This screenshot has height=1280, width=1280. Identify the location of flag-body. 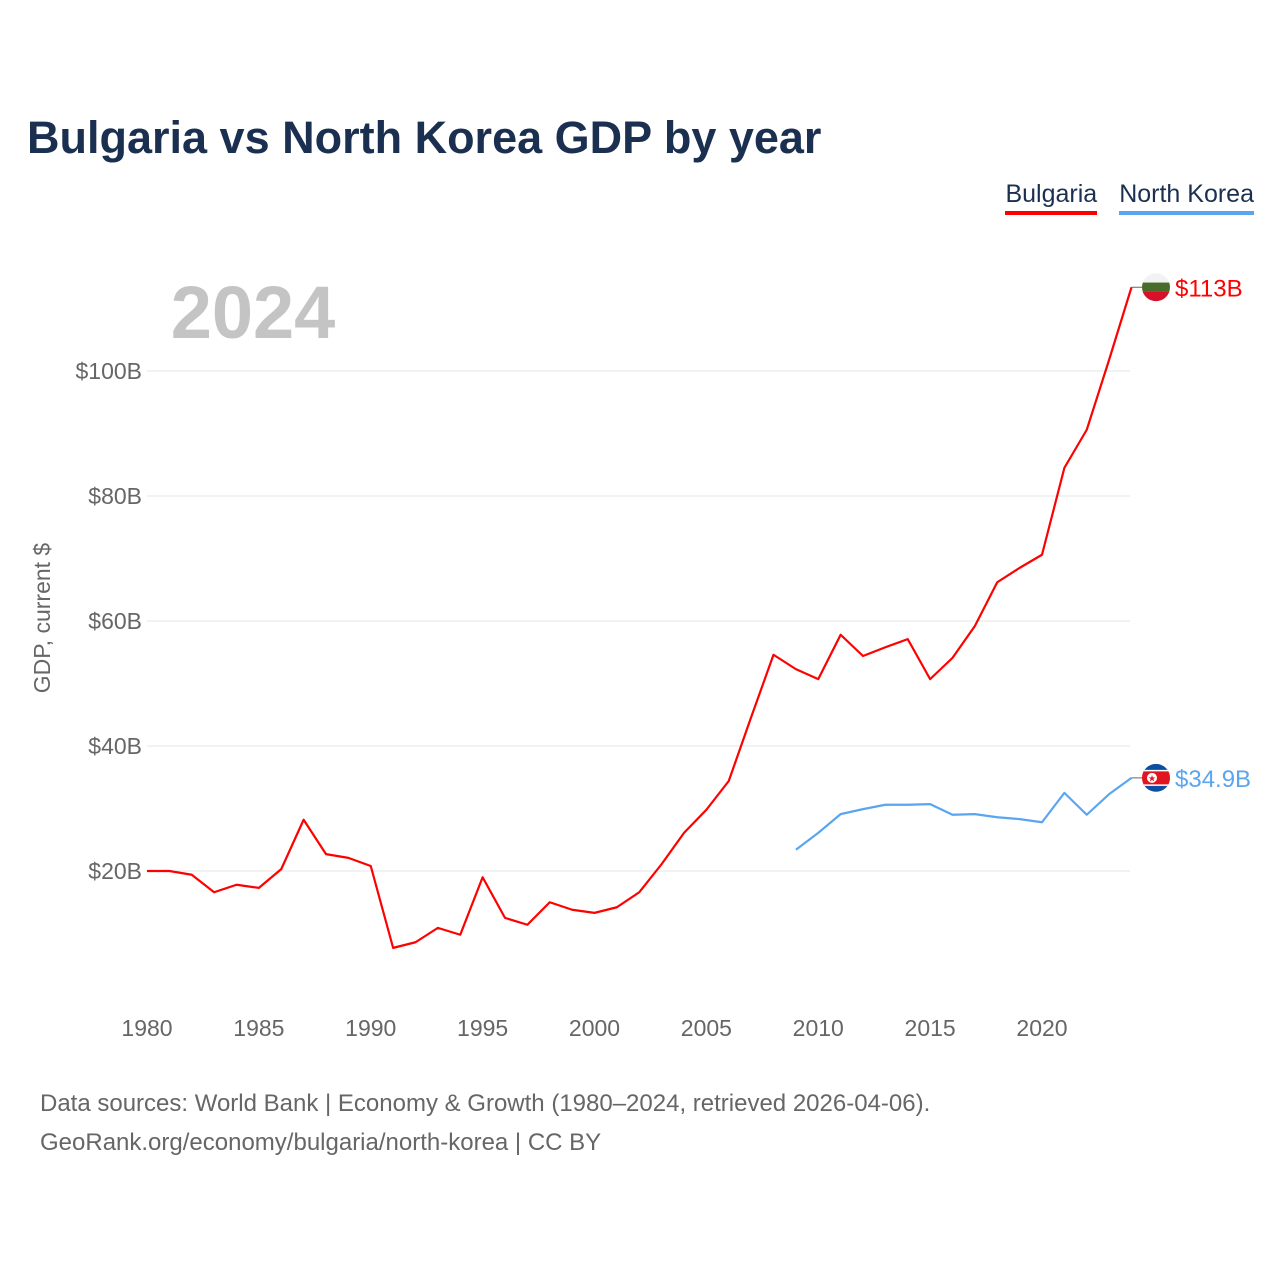
(1156, 287).